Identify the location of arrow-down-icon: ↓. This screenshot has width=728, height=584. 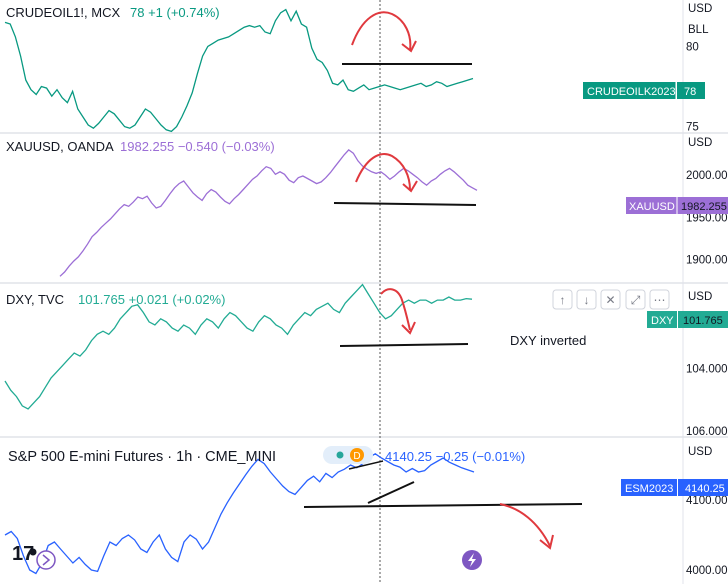
(587, 300).